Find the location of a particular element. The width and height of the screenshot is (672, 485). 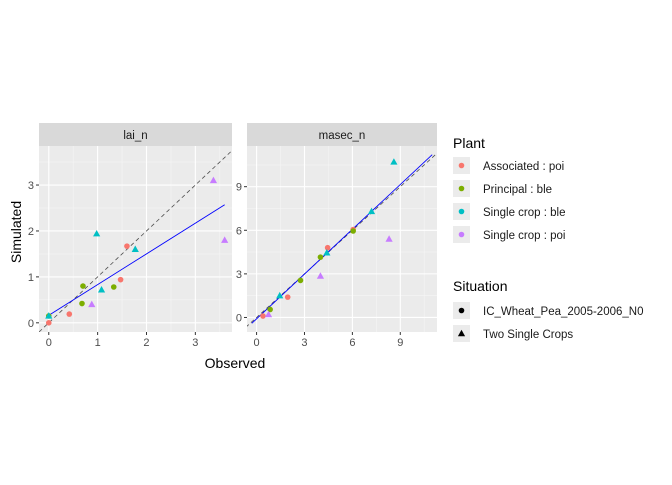

y-axis-label: Simulated is located at coordinates (16, 232).